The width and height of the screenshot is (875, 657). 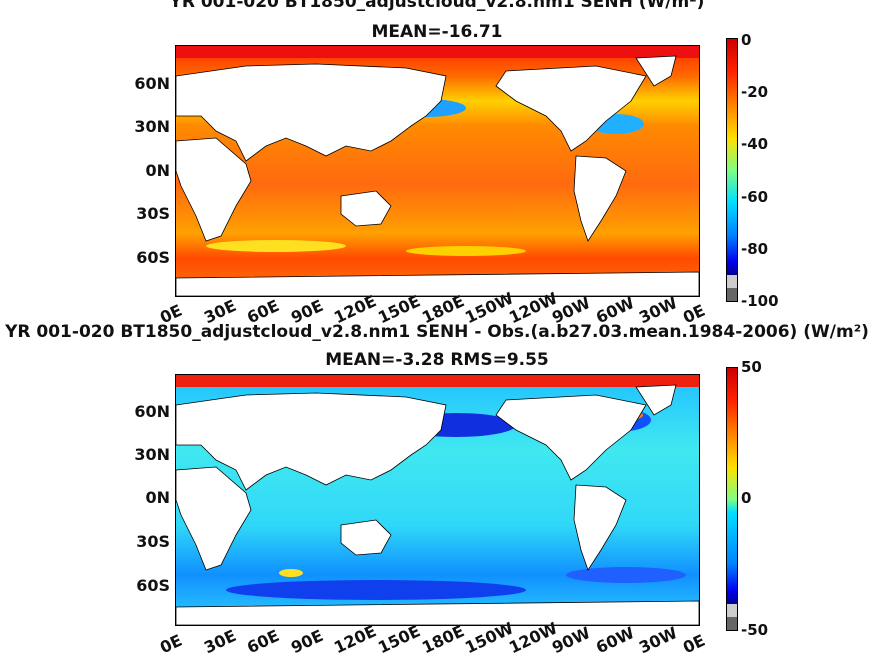 I want to click on bottom-arctic-band, so click(x=437, y=381).